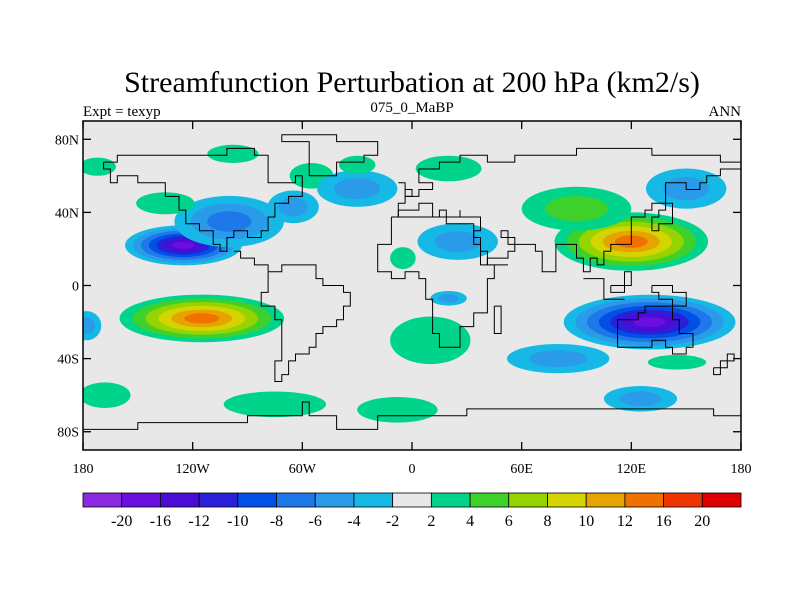 This screenshot has width=800, height=600. What do you see at coordinates (122, 112) in the screenshot?
I see `left-string: Expt = texyp` at bounding box center [122, 112].